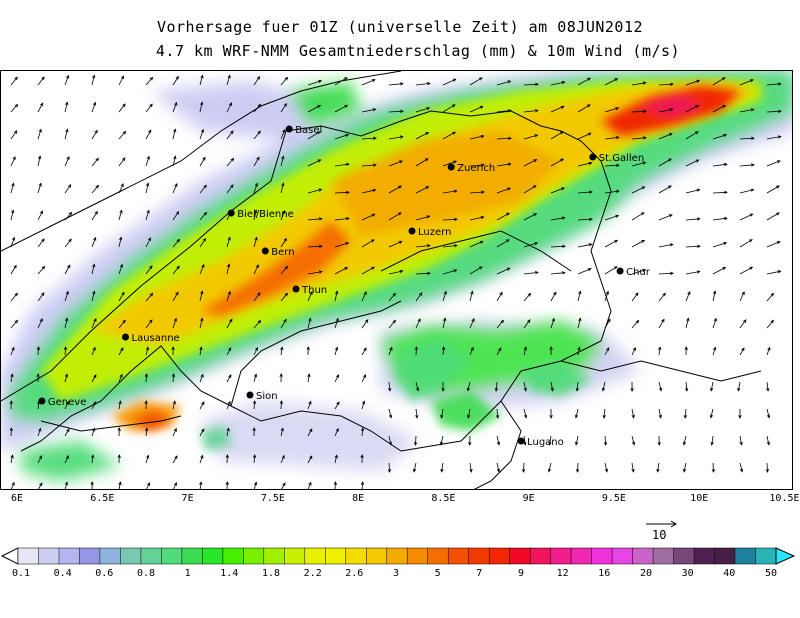 The image size is (800, 618). Describe the element at coordinates (687, 573) in the screenshot. I see `colorbar-tick-label: 30` at that location.